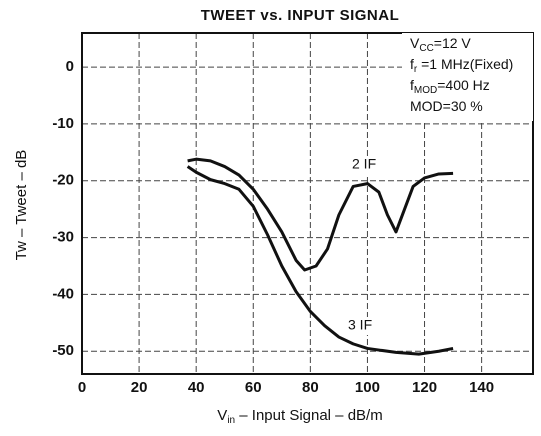  I want to click on x-tick-label: 120, so click(424, 387).